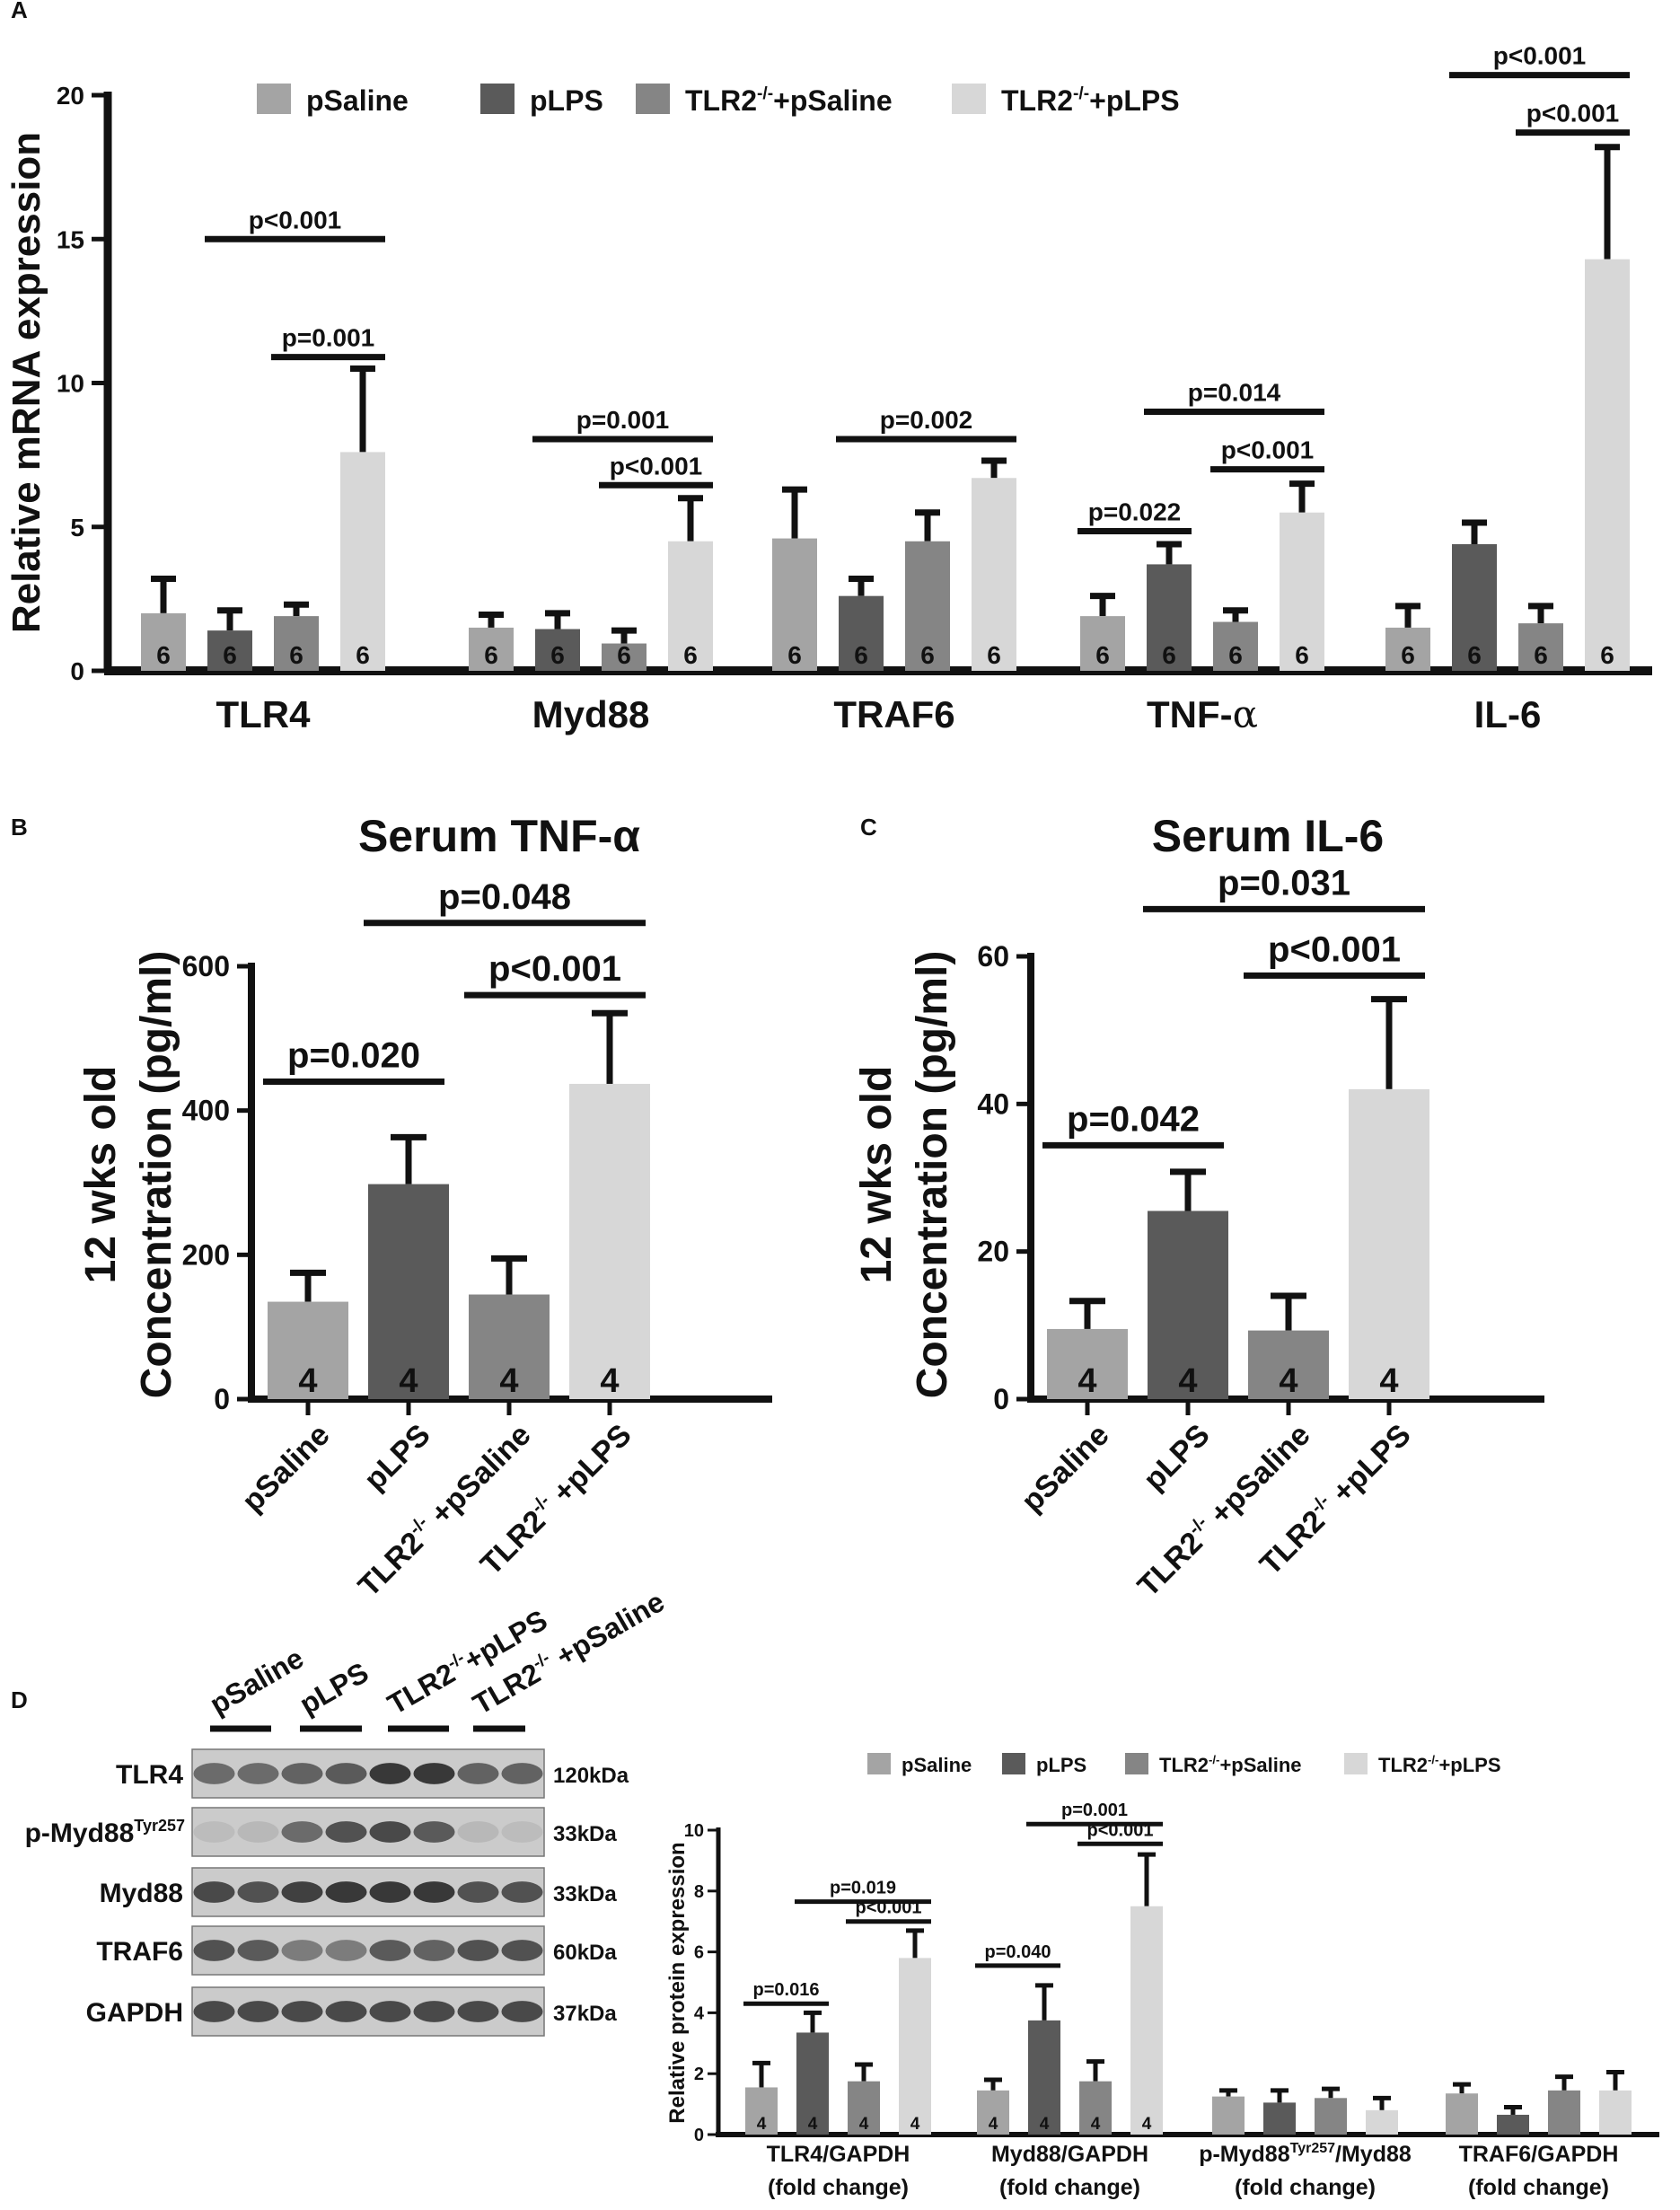  Describe the element at coordinates (838, 2187) in the screenshot. I see `d-category-sublabel: (fold change)` at that location.